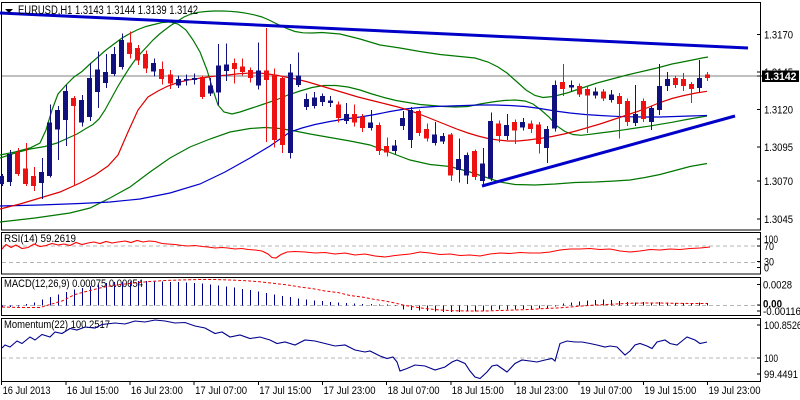 Image resolution: width=800 pixels, height=400 pixels. I want to click on svg-text: 100.8526, so click(782, 326).